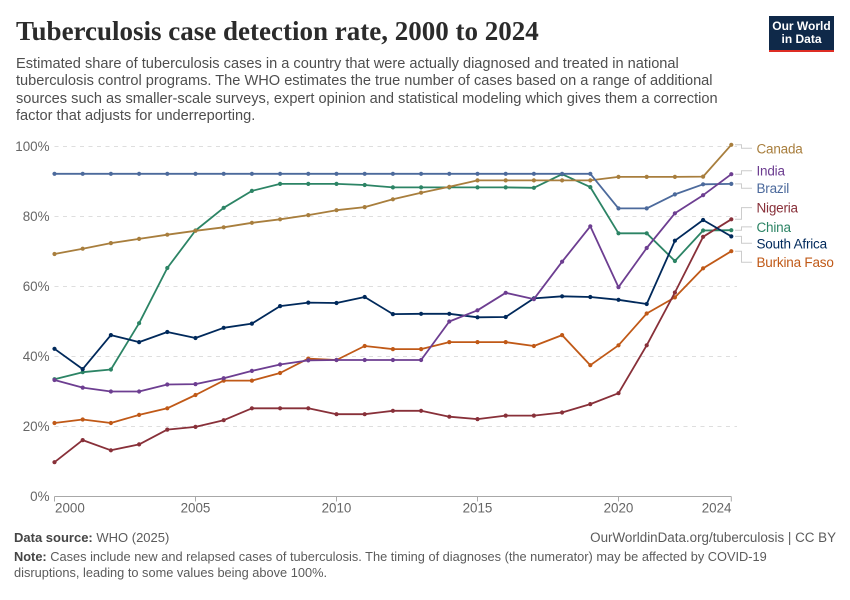  What do you see at coordinates (774, 227) in the screenshot?
I see `svg-text: China` at bounding box center [774, 227].